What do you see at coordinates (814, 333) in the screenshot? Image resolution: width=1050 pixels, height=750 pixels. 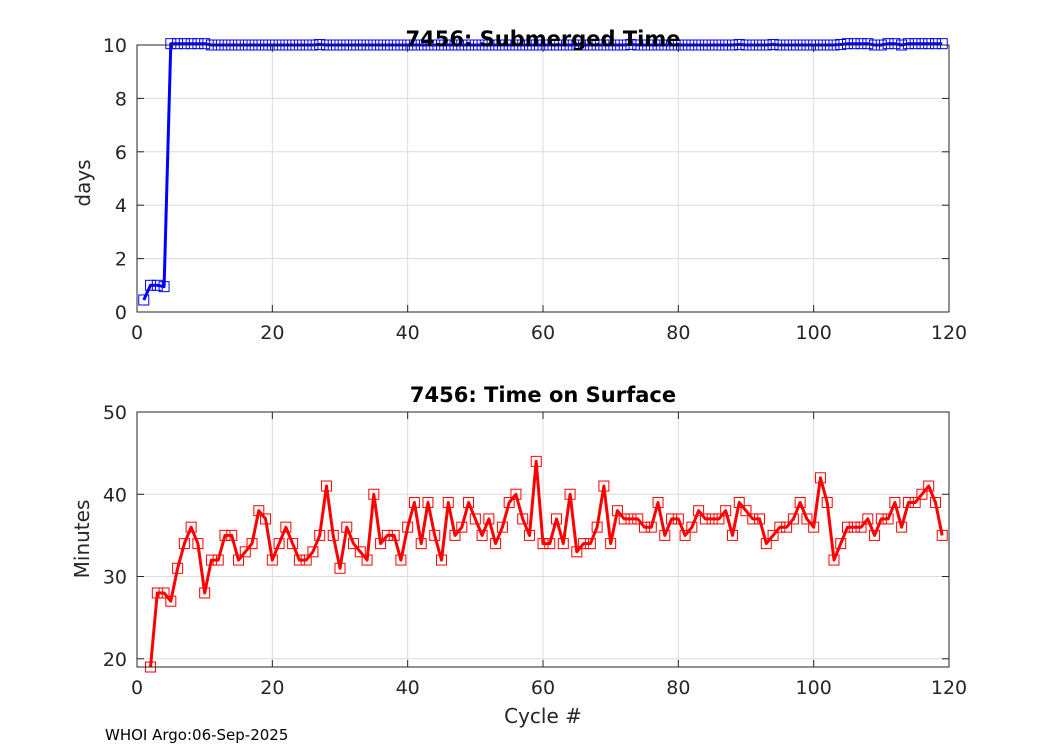 I see `submerged-time-xtick-label: 100` at bounding box center [814, 333].